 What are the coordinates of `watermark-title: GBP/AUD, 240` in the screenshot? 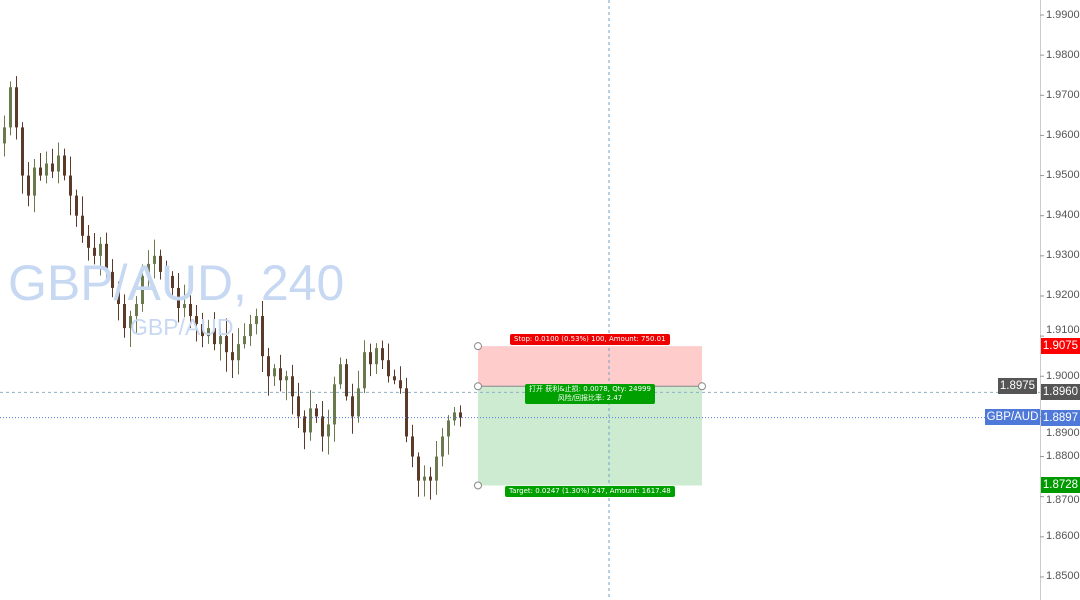 It's located at (176, 283).